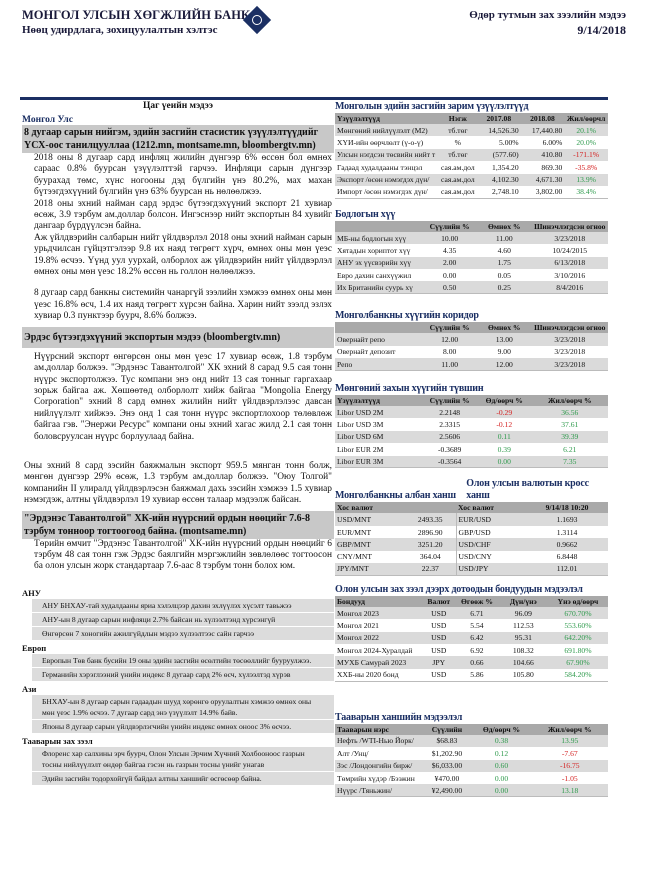  I want to click on table-row: Libor USD 2M 2.2148 -0.29 36.56, so click(471, 412).